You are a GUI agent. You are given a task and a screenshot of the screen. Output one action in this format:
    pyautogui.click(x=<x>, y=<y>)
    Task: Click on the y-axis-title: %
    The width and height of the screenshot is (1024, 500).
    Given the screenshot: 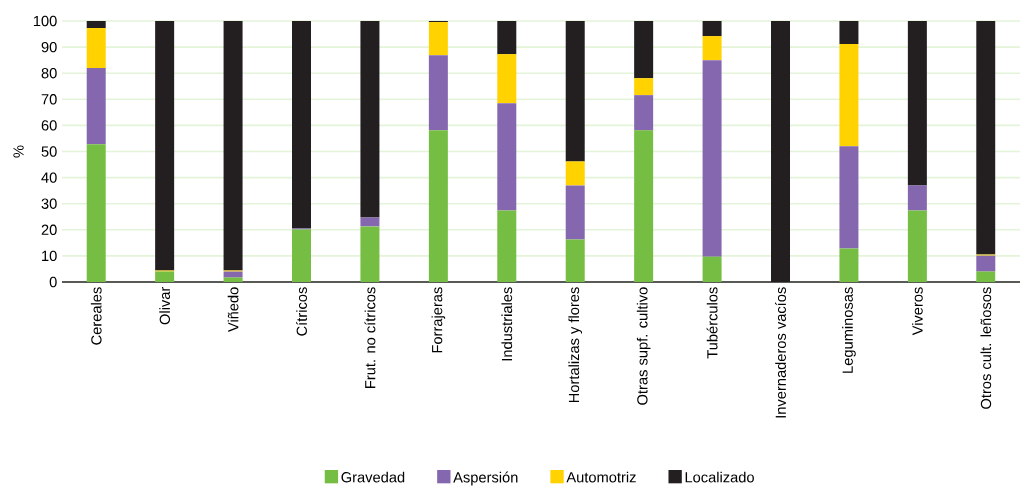 What is the action you would take?
    pyautogui.click(x=18, y=151)
    